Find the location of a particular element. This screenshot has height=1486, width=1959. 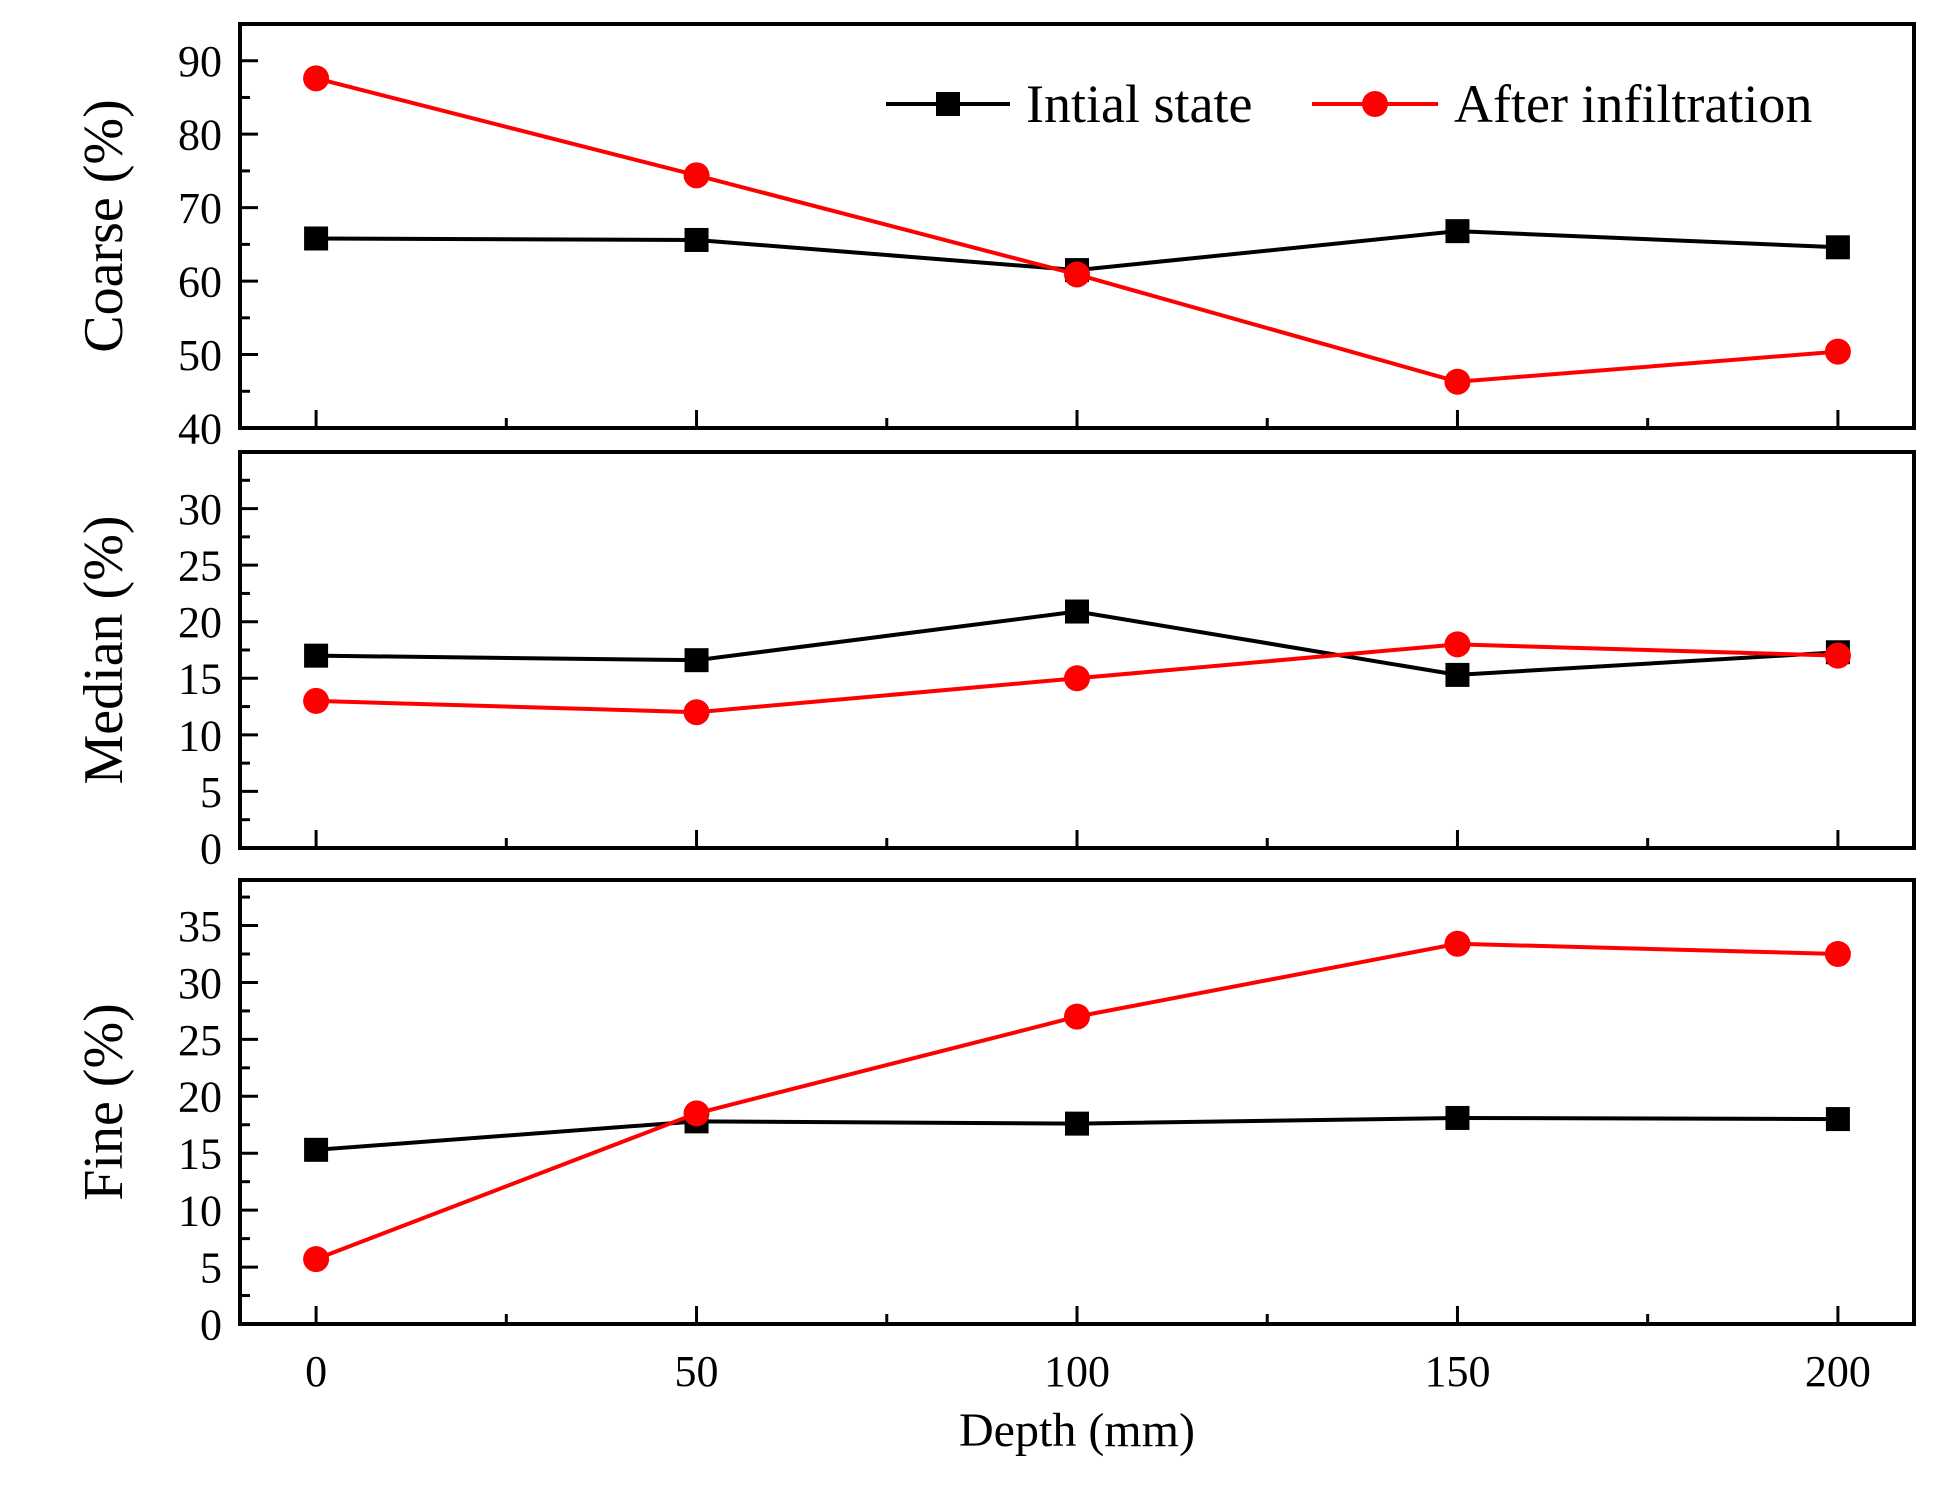

x-tick-label: 150 is located at coordinates (1457, 1371).